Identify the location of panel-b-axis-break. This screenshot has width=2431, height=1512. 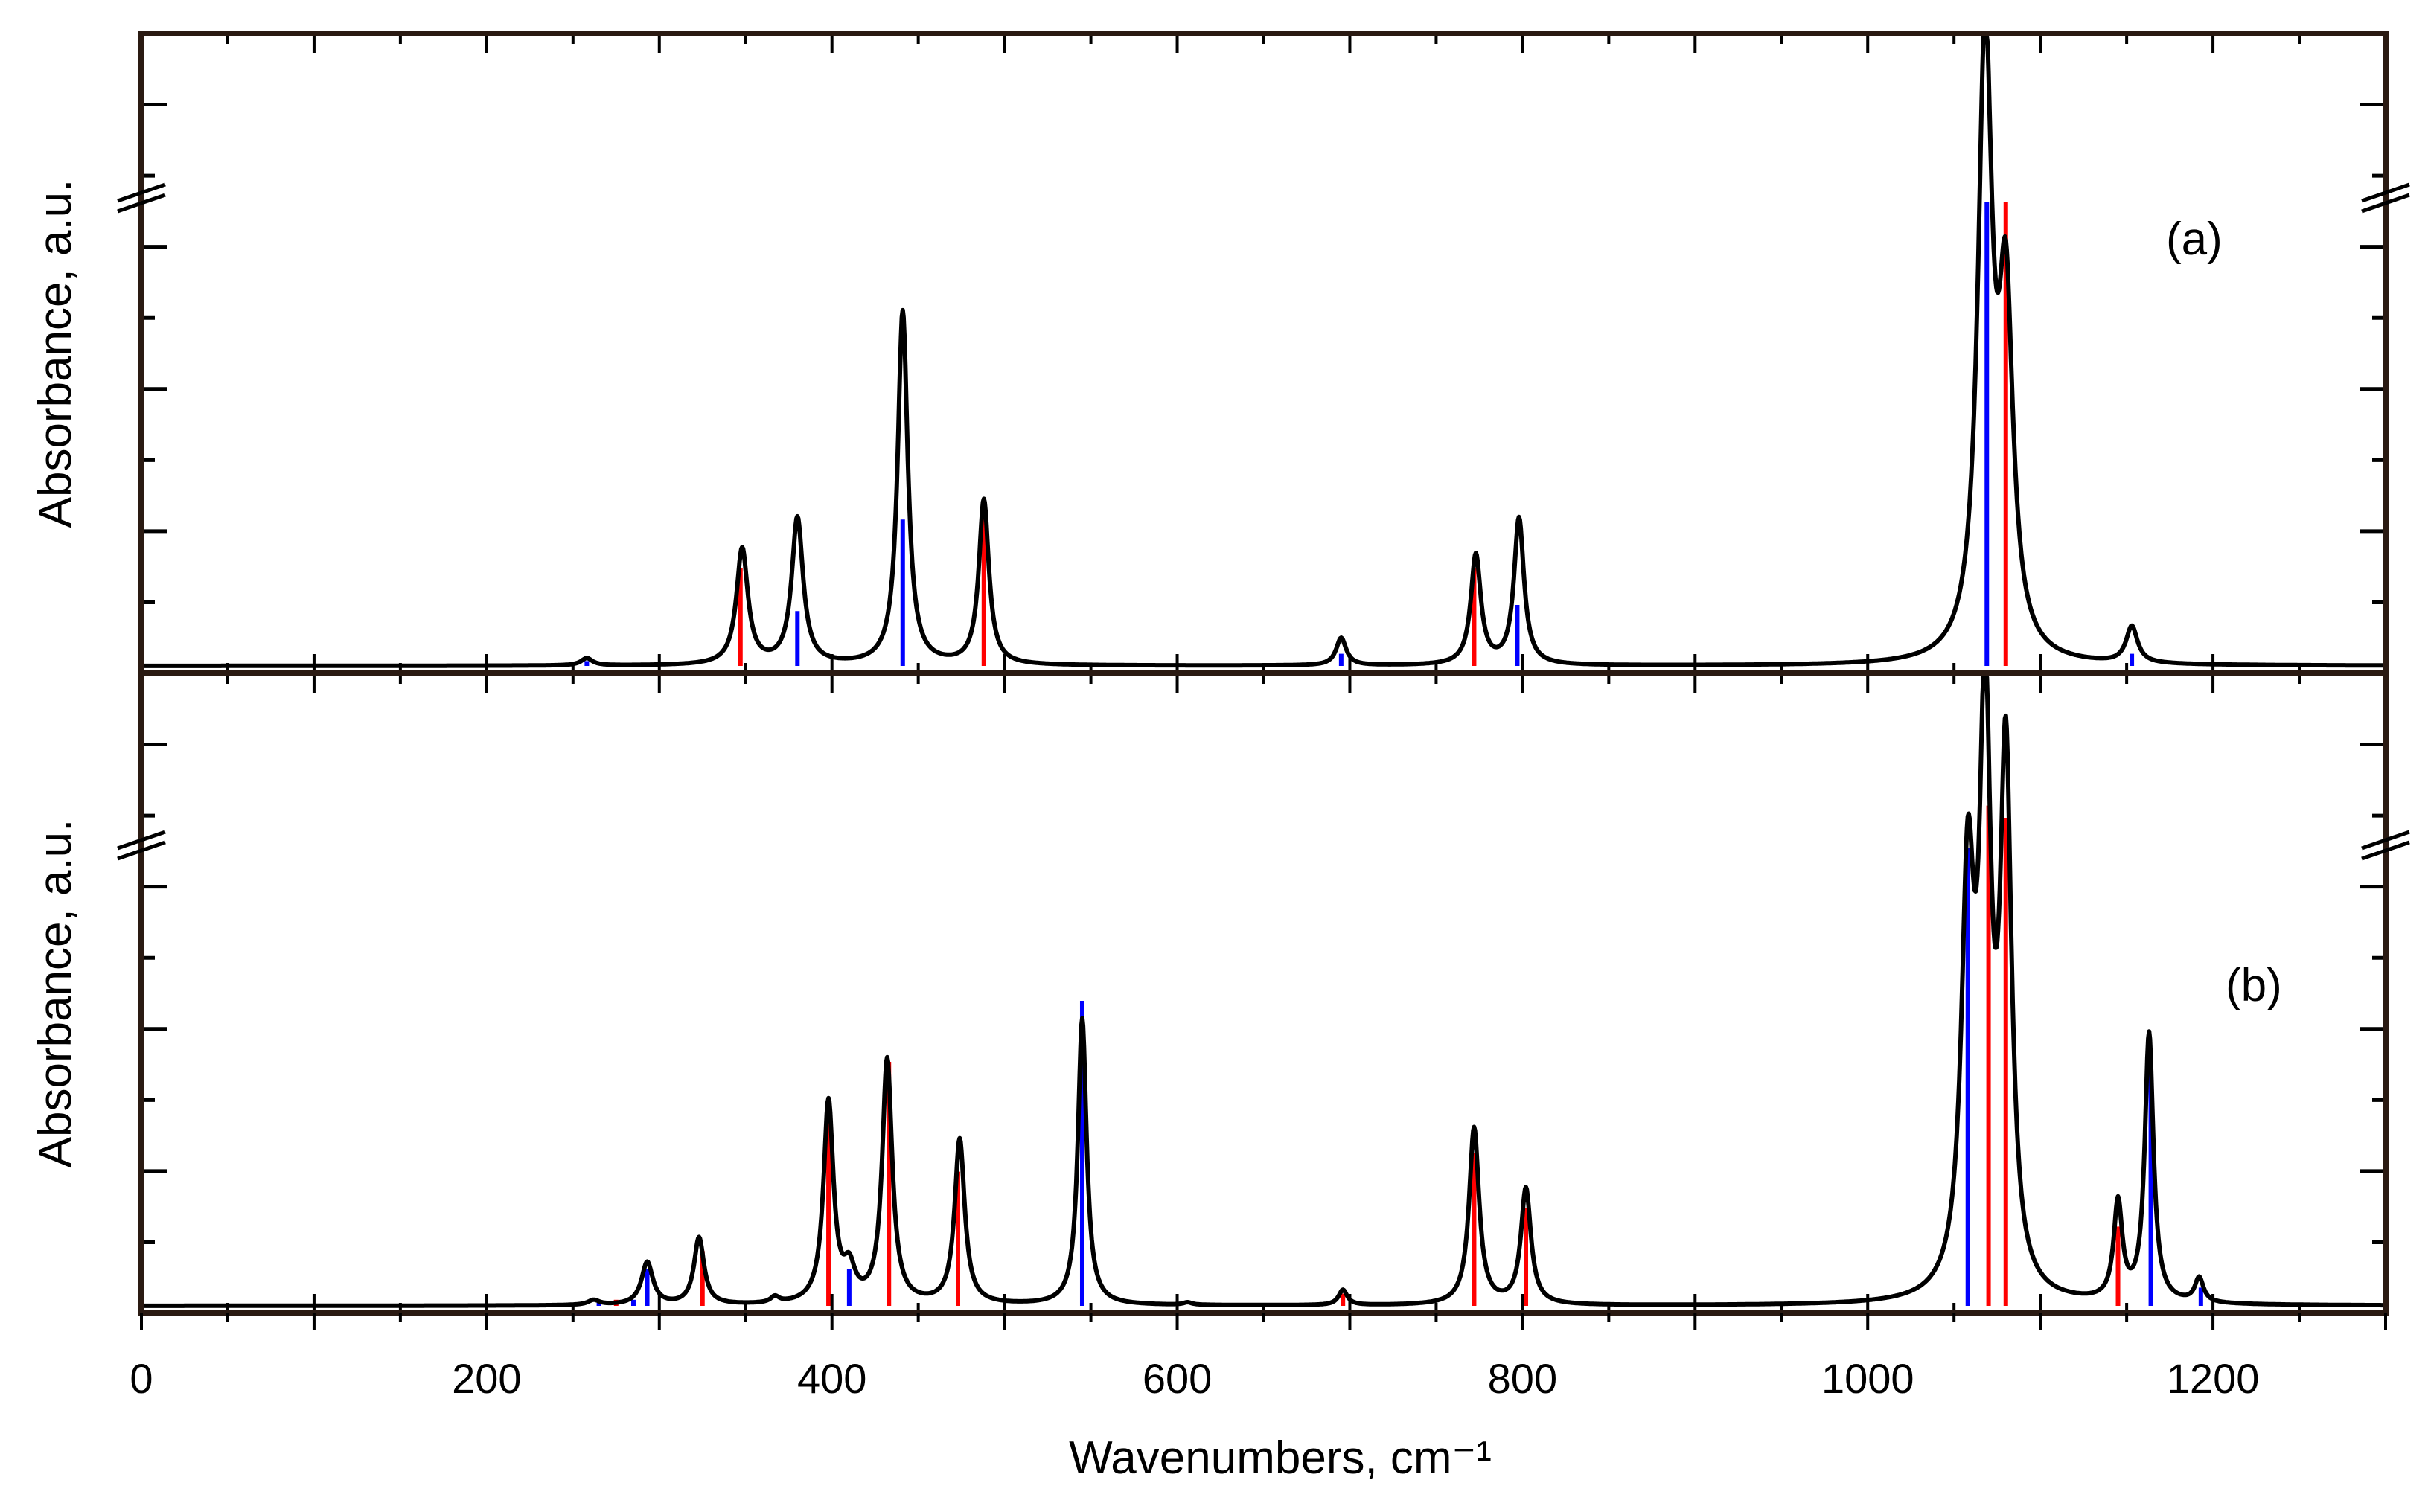
(1263, 845).